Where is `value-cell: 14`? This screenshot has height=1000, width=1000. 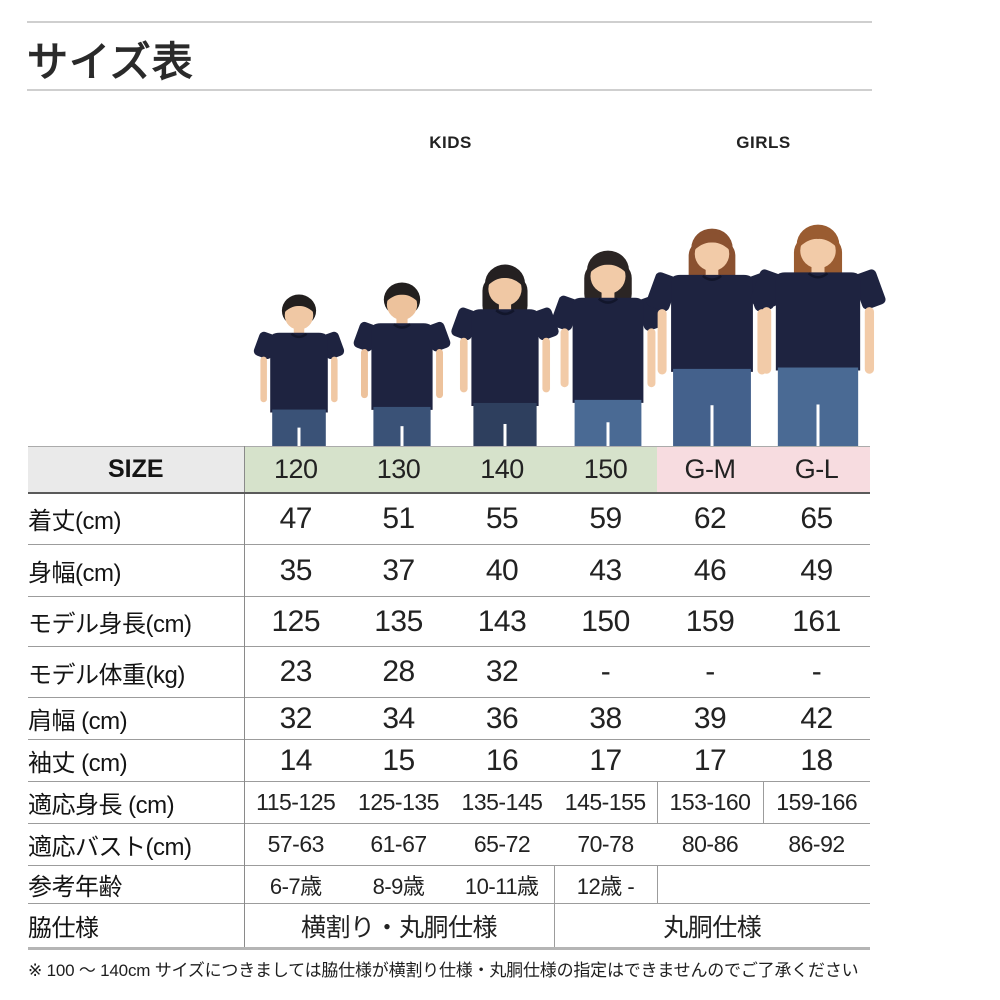 value-cell: 14 is located at coordinates (296, 760).